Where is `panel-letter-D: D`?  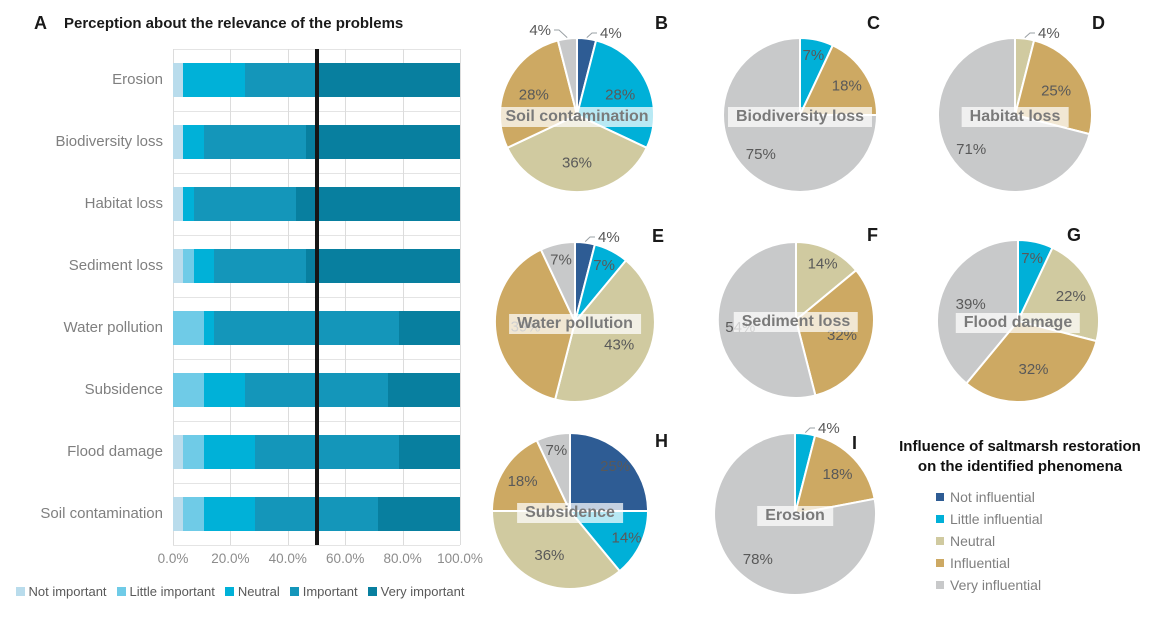
panel-letter-D: D is located at coordinates (1098, 23).